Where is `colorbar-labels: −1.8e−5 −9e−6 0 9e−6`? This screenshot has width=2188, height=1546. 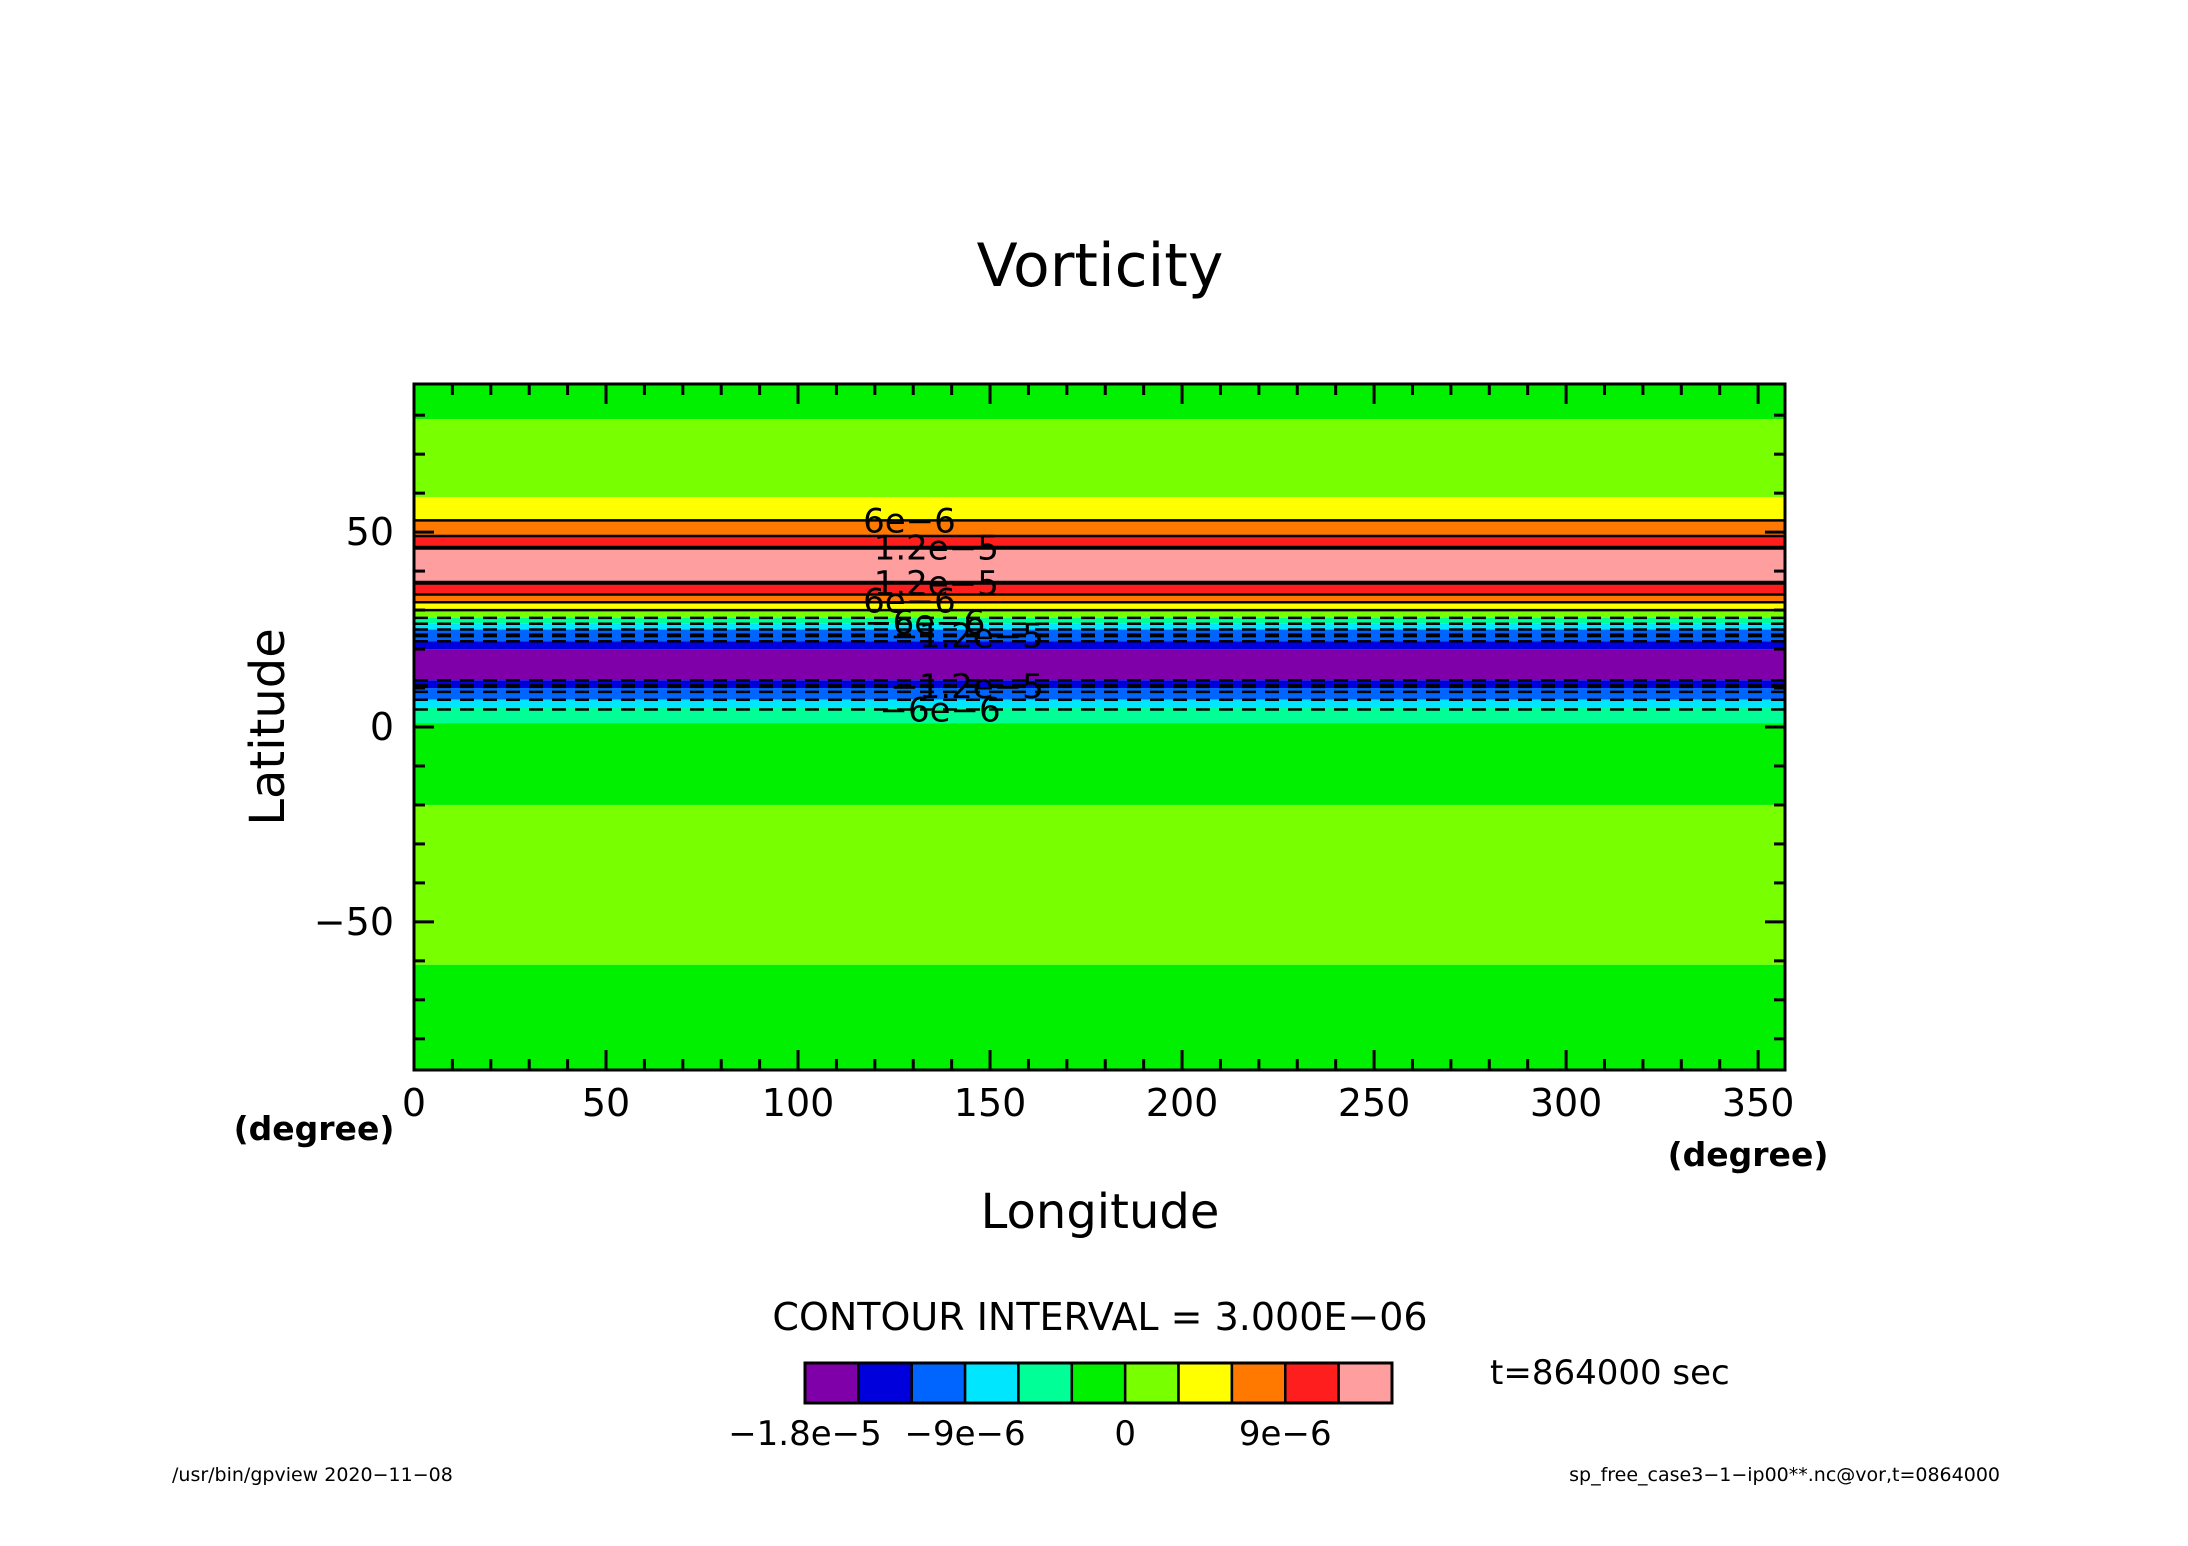 colorbar-labels: −1.8e−5 −9e−6 0 9e−6 is located at coordinates (1029, 1434).